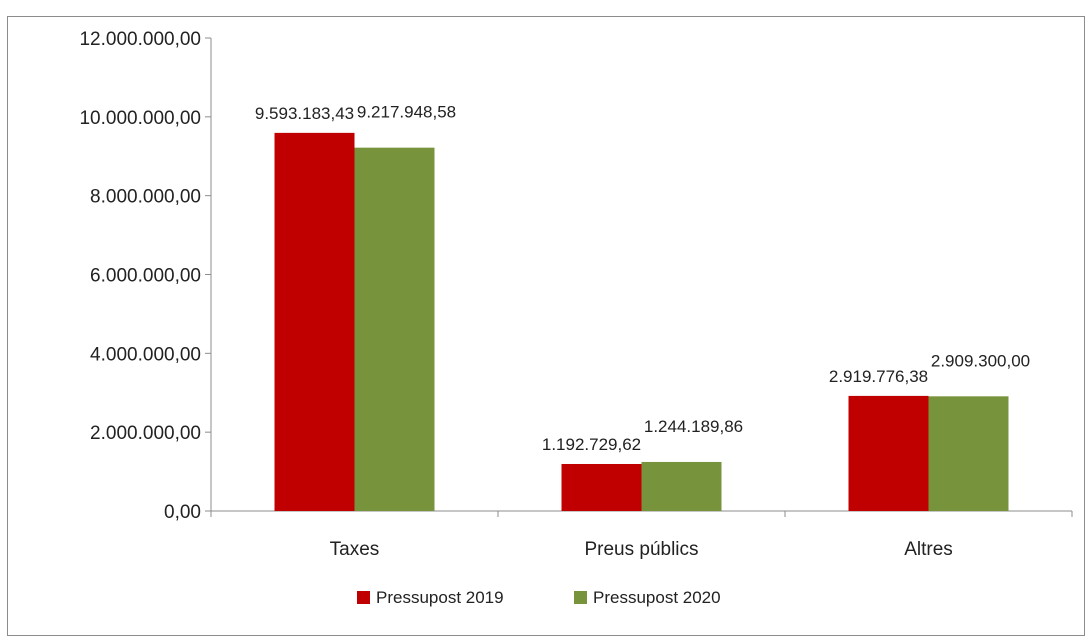 The height and width of the screenshot is (637, 1089). What do you see at coordinates (591, 444) in the screenshot?
I see `data-label: 1.192.729,62` at bounding box center [591, 444].